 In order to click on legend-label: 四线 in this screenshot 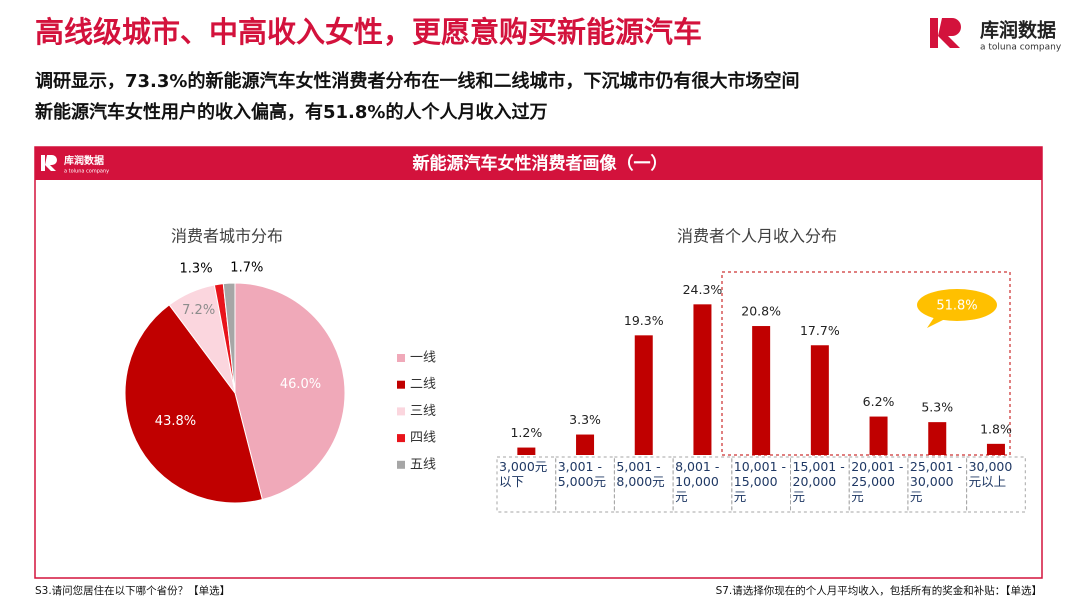, I will do `click(423, 438)`.